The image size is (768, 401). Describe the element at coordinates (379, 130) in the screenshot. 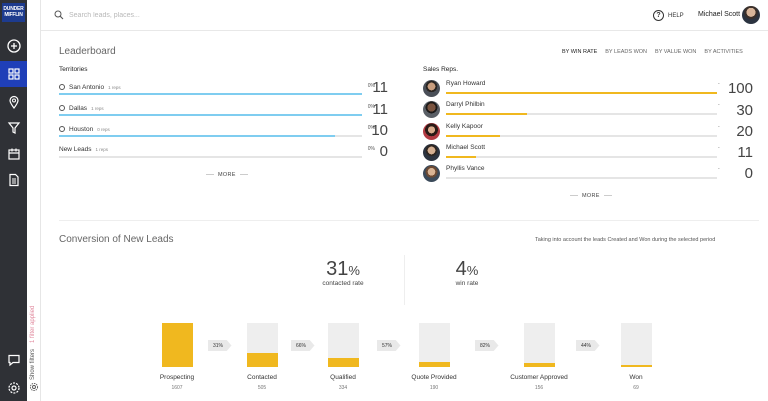

I see `territory-count: 10` at that location.